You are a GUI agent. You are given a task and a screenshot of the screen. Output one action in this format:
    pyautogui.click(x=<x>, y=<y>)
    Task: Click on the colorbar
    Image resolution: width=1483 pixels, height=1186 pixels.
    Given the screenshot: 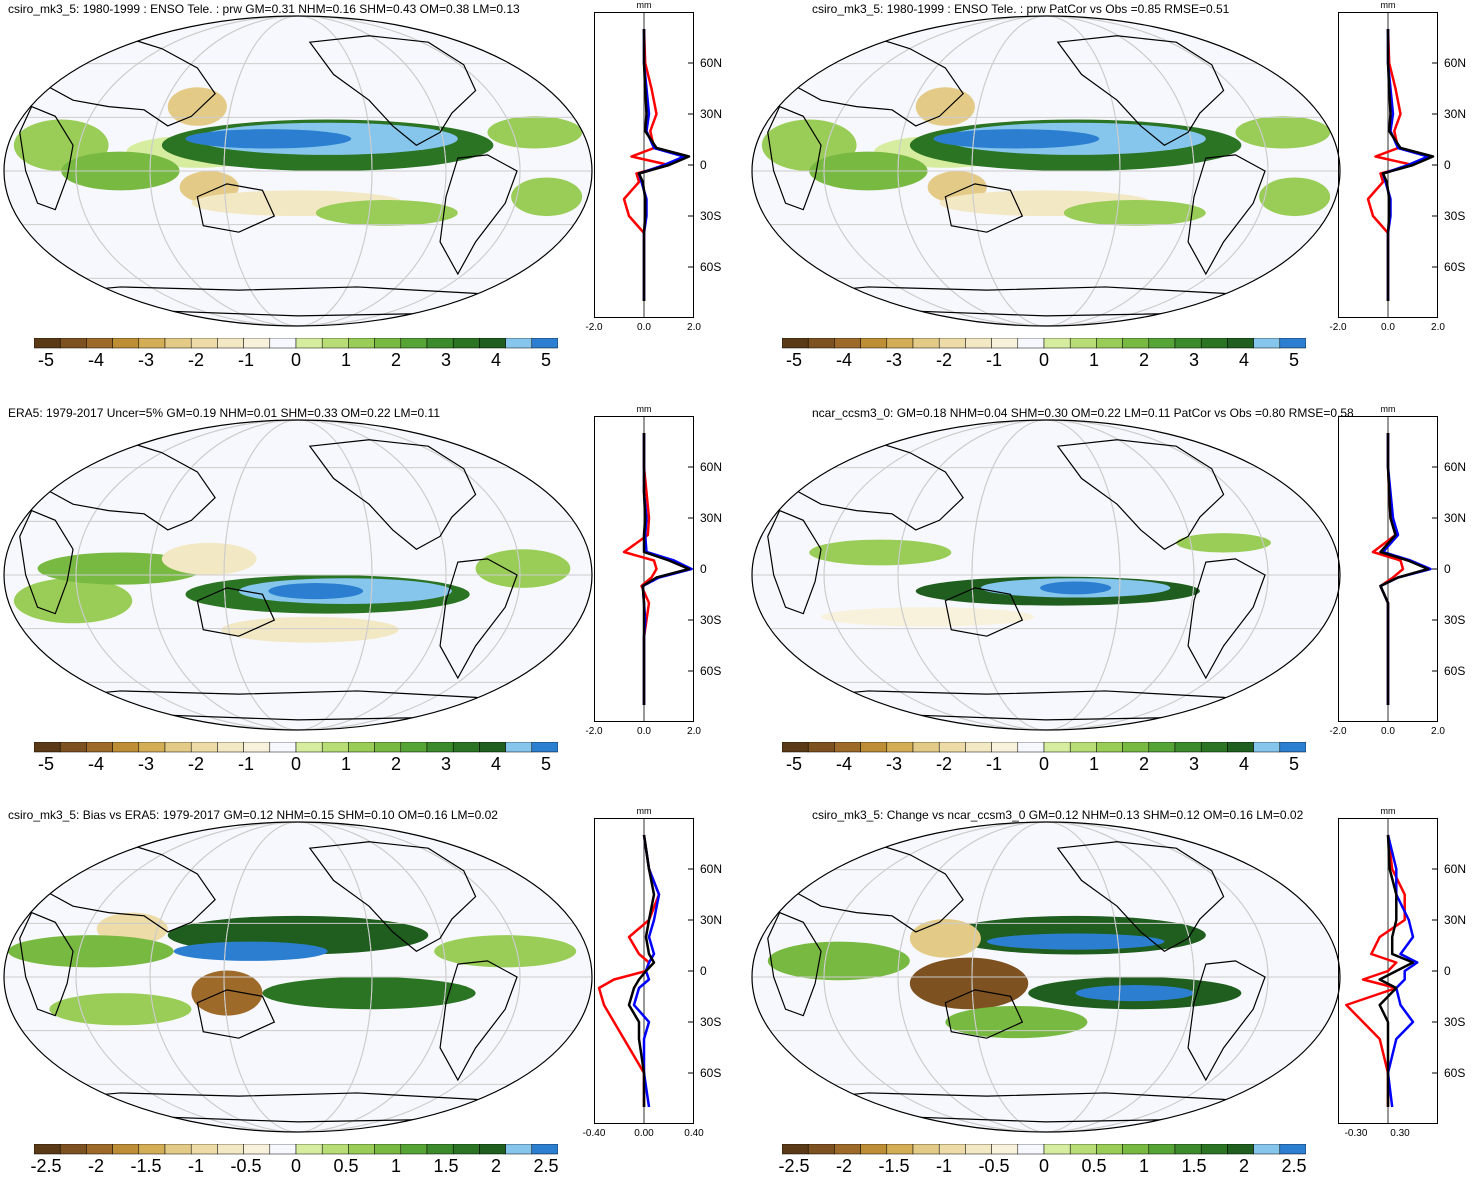 What is the action you would take?
    pyautogui.click(x=296, y=749)
    